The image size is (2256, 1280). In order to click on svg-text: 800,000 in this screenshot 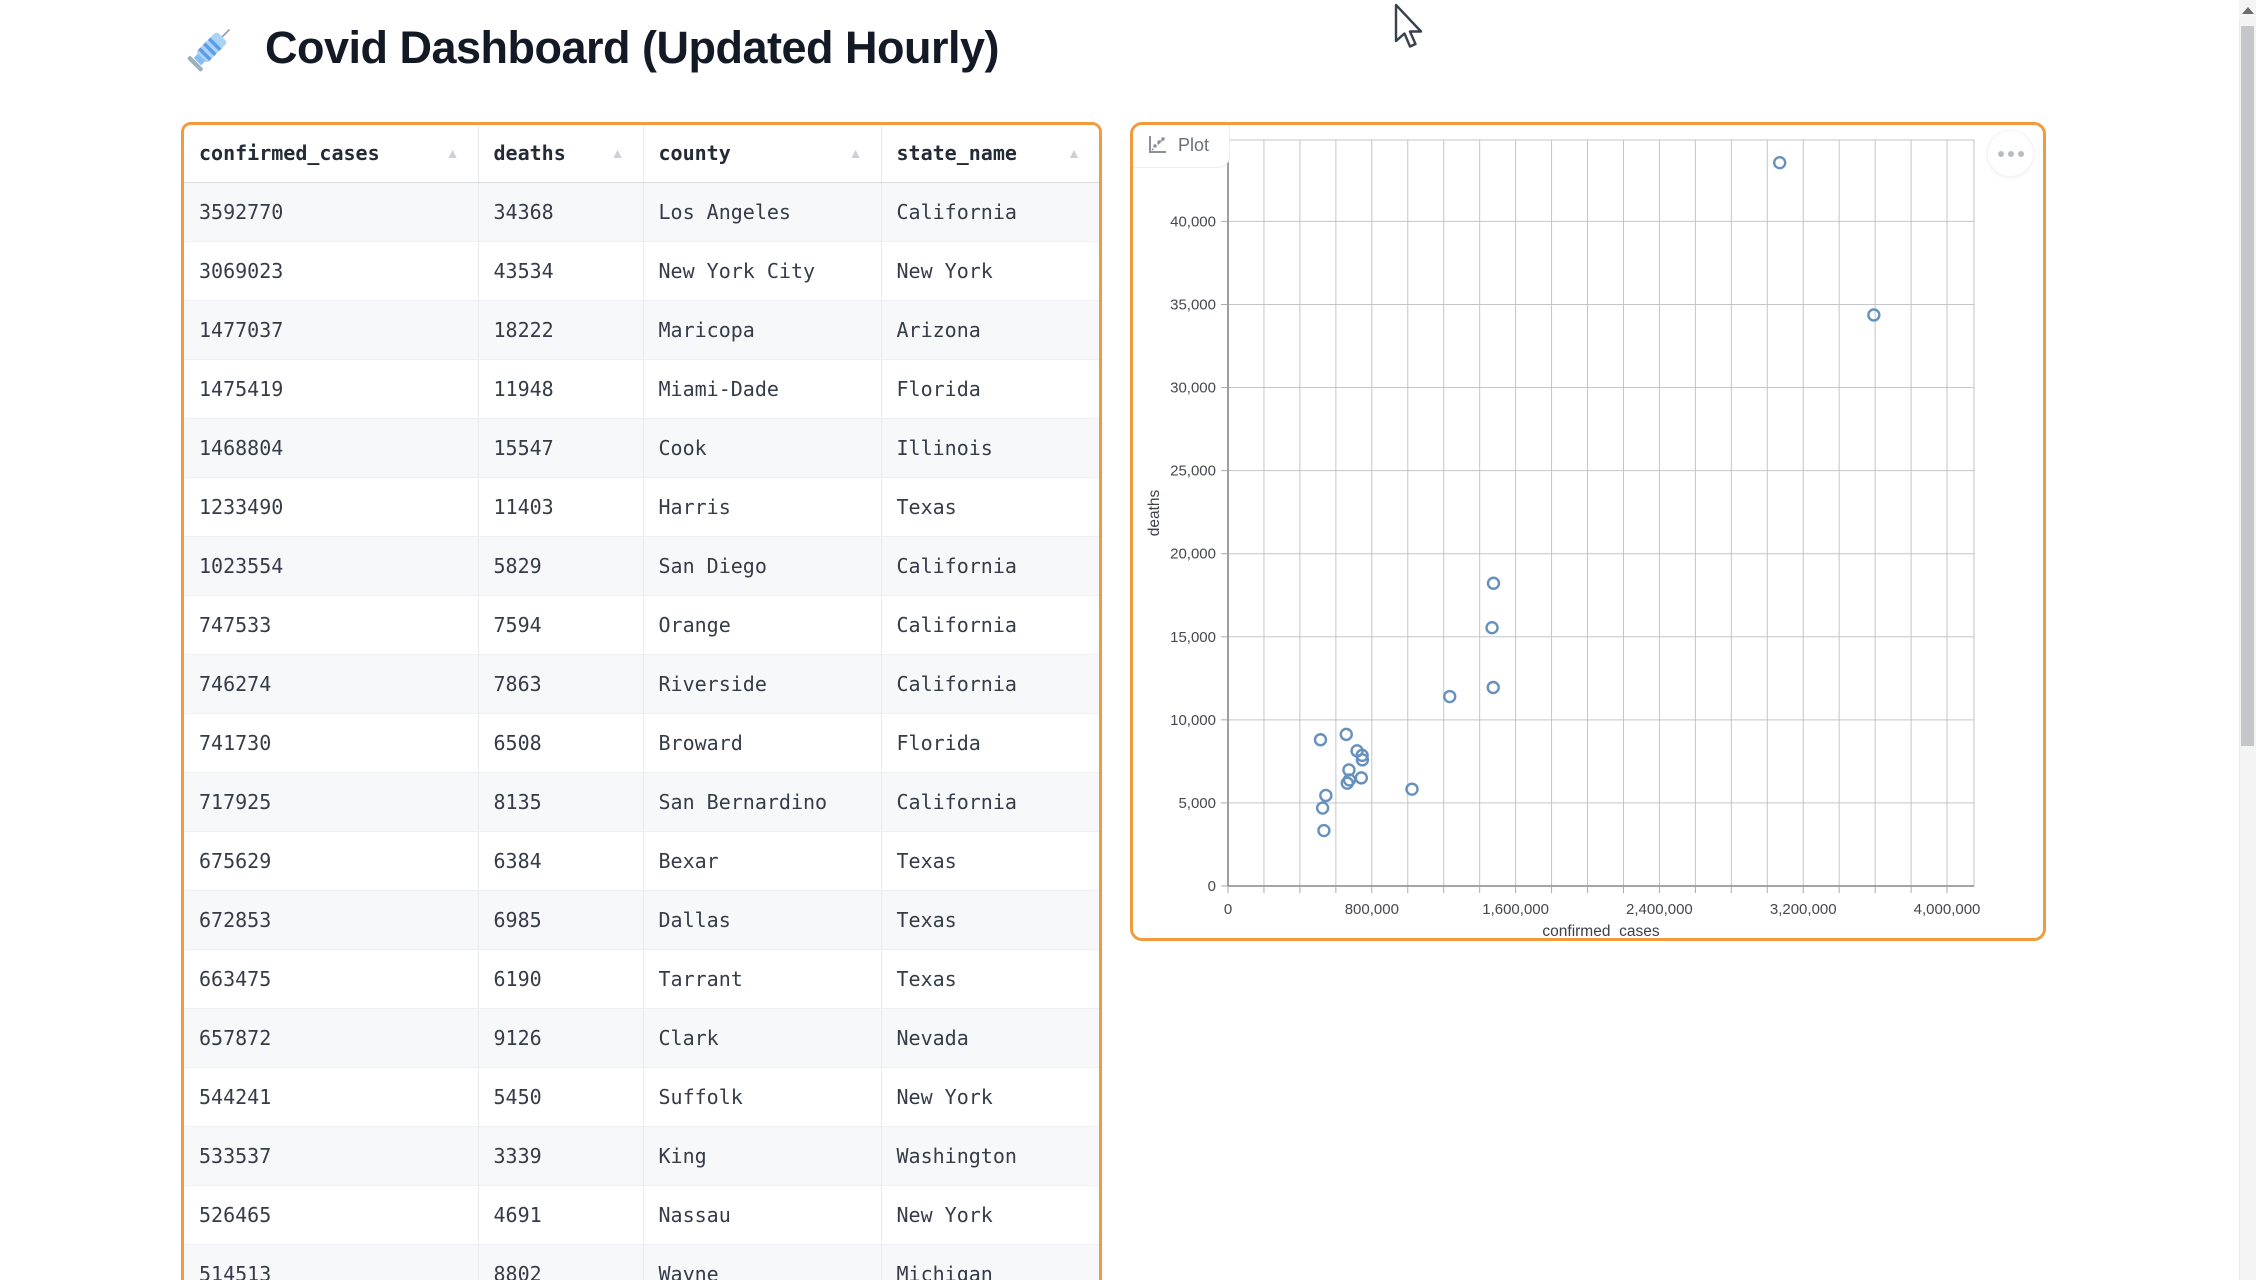, I will do `click(1372, 909)`.